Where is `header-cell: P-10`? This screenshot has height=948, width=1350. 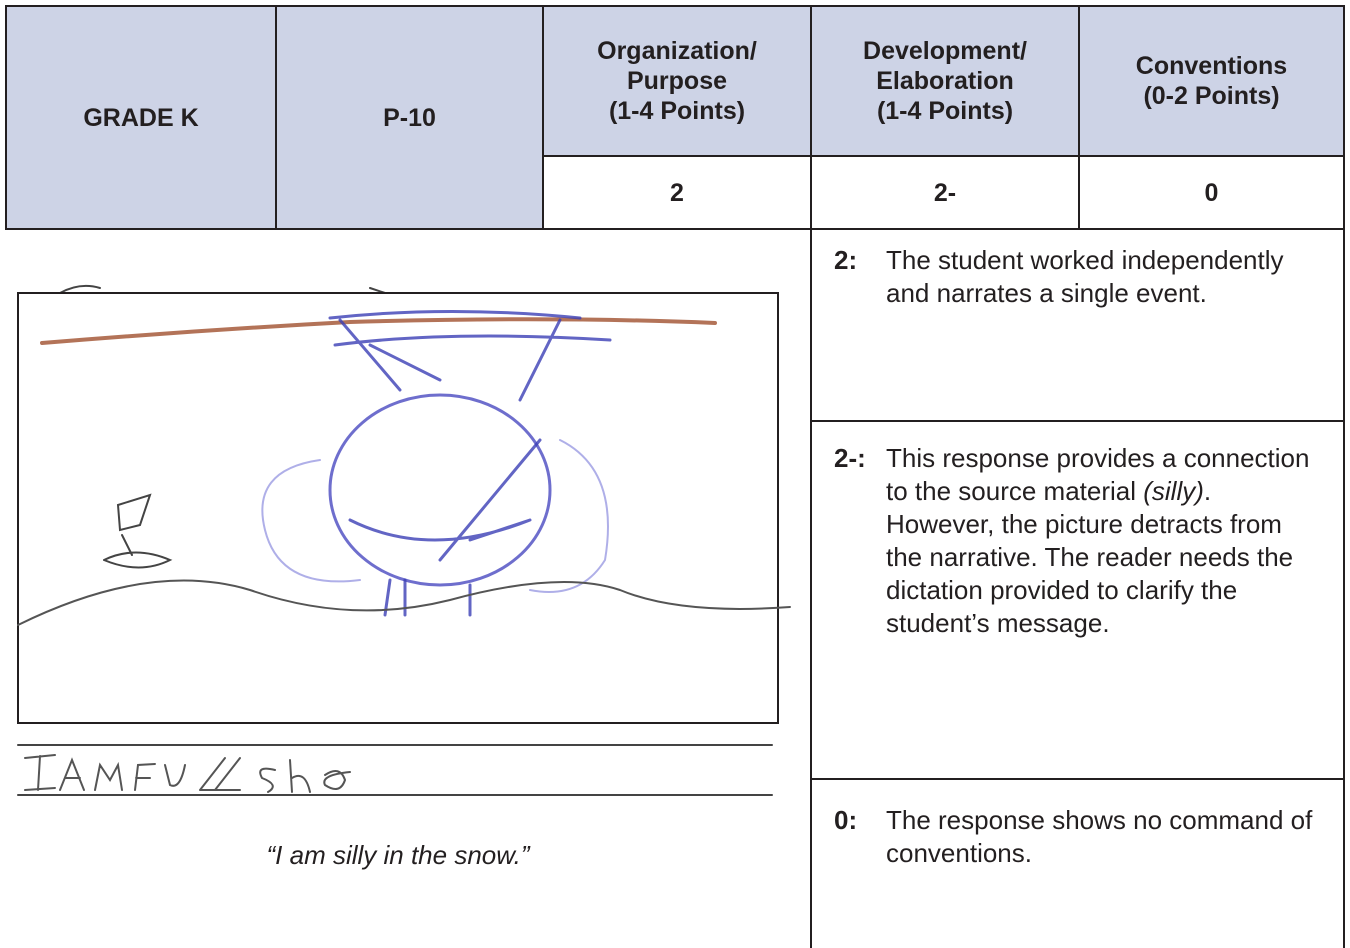 header-cell: P-10 is located at coordinates (409, 117).